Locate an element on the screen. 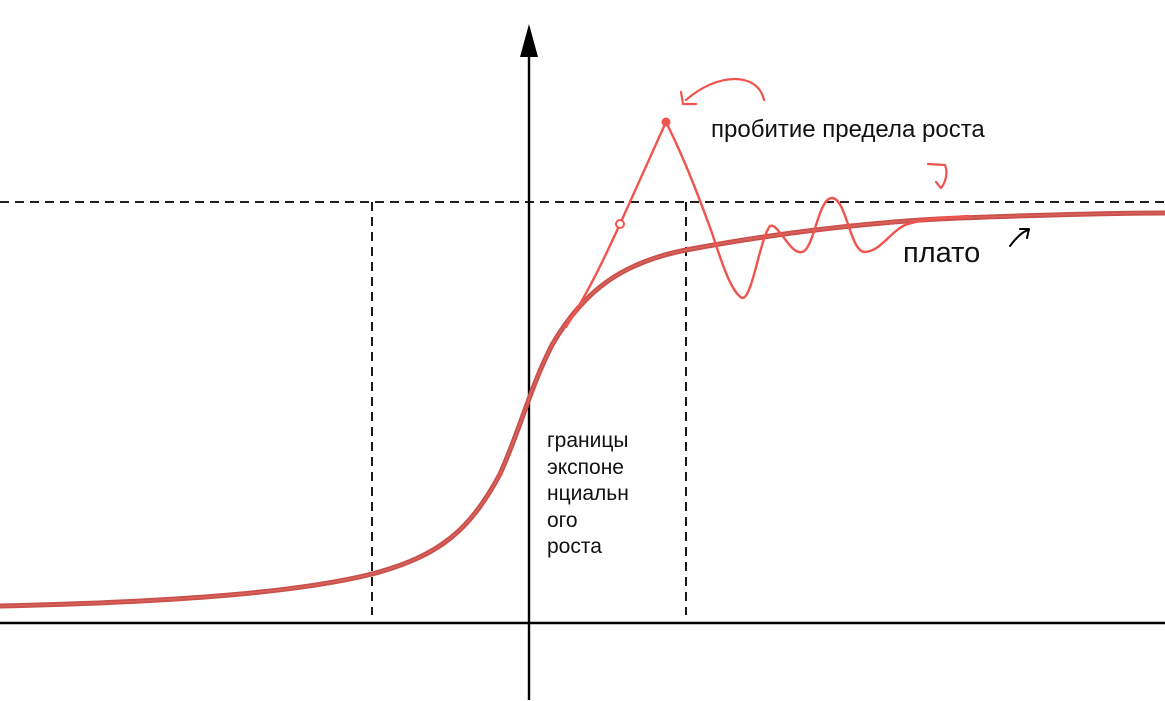 The width and height of the screenshot is (1165, 701). curved-arrow-icon is located at coordinates (725, 90).